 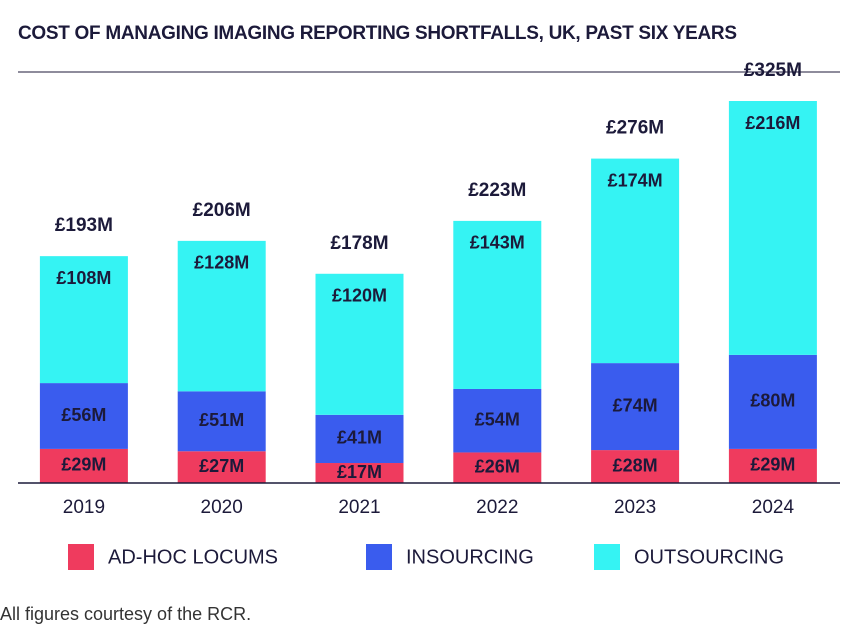 What do you see at coordinates (635, 180) in the screenshot?
I see `segment-label: £174M` at bounding box center [635, 180].